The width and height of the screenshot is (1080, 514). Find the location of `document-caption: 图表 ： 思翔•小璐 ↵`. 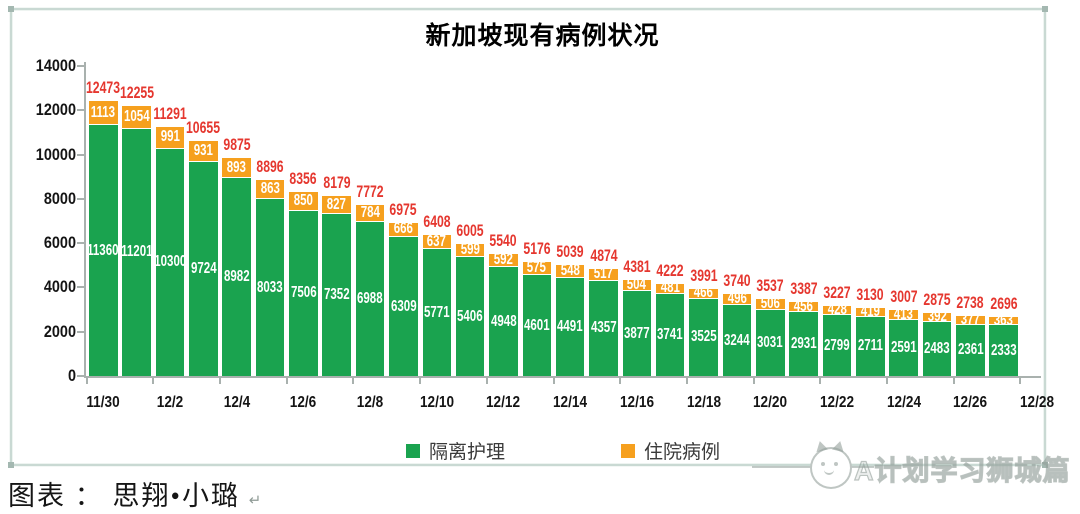

document-caption: 图表 ： 思翔•小璐 ↵ is located at coordinates (134, 493).